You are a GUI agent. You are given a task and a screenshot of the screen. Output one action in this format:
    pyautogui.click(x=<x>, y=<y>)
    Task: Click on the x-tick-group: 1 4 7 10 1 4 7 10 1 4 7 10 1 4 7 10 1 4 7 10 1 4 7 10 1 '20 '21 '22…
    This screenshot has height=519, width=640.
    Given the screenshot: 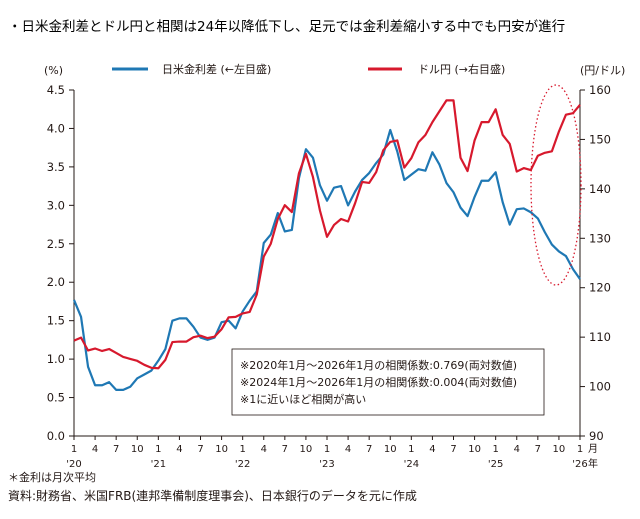 What is the action you would take?
    pyautogui.click(x=327, y=453)
    